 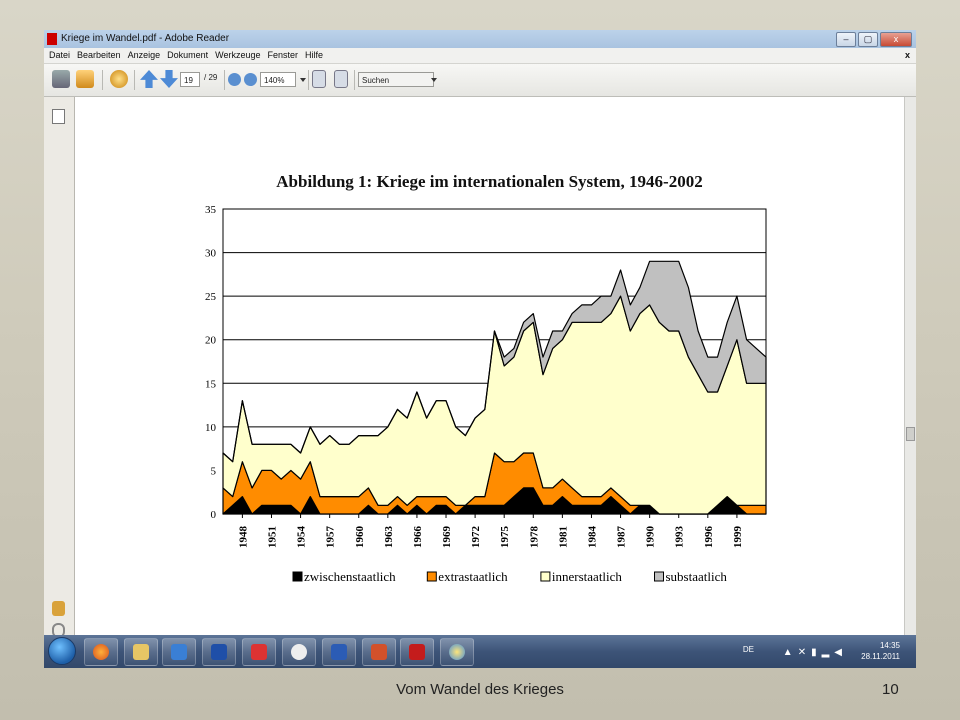 I want to click on vertical-scrollbar, so click(x=910, y=366).